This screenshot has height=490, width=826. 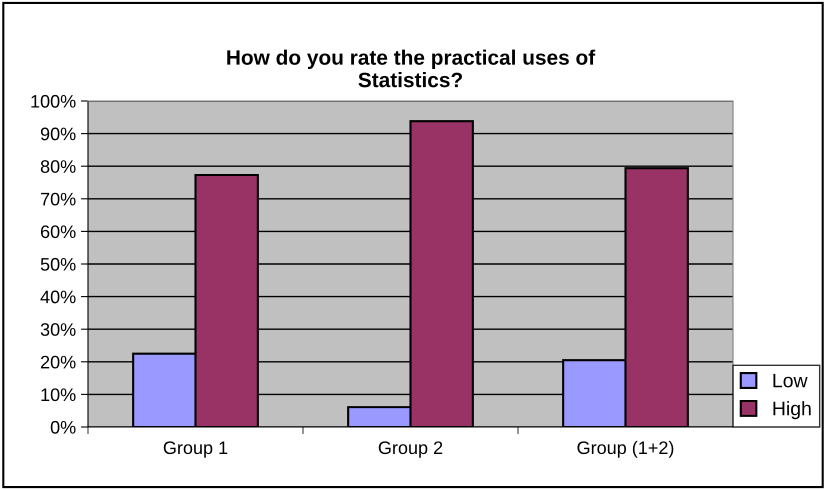 I want to click on y-tick-label: 60%, so click(x=58, y=231).